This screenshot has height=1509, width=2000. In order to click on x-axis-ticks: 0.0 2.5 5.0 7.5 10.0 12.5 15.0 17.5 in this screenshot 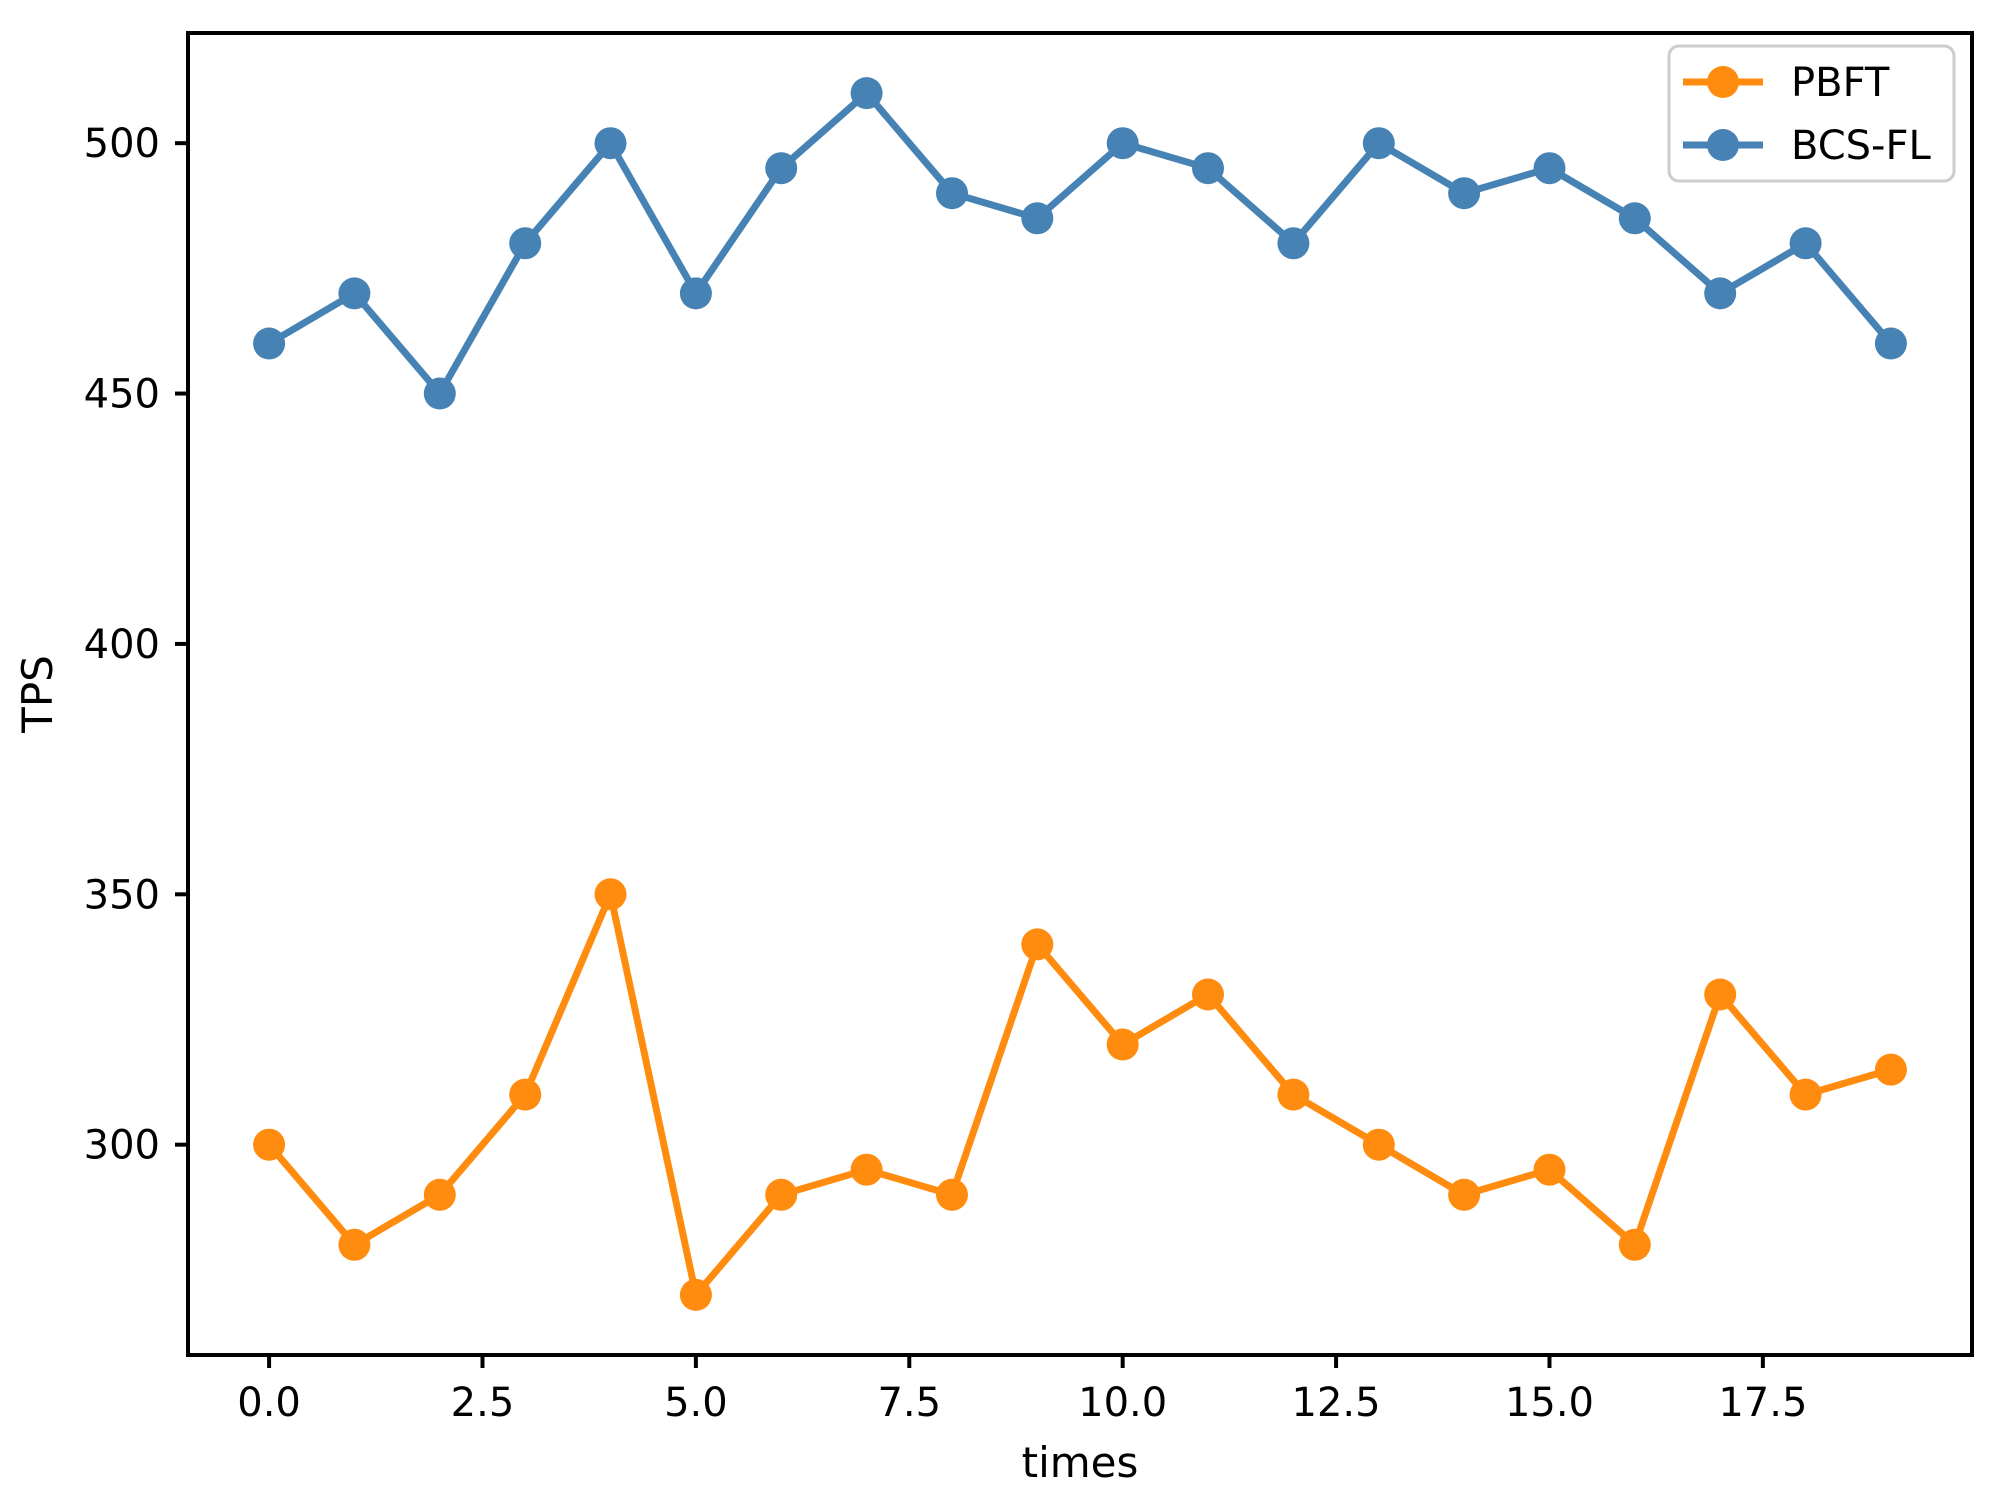, I will do `click(1022, 1390)`.